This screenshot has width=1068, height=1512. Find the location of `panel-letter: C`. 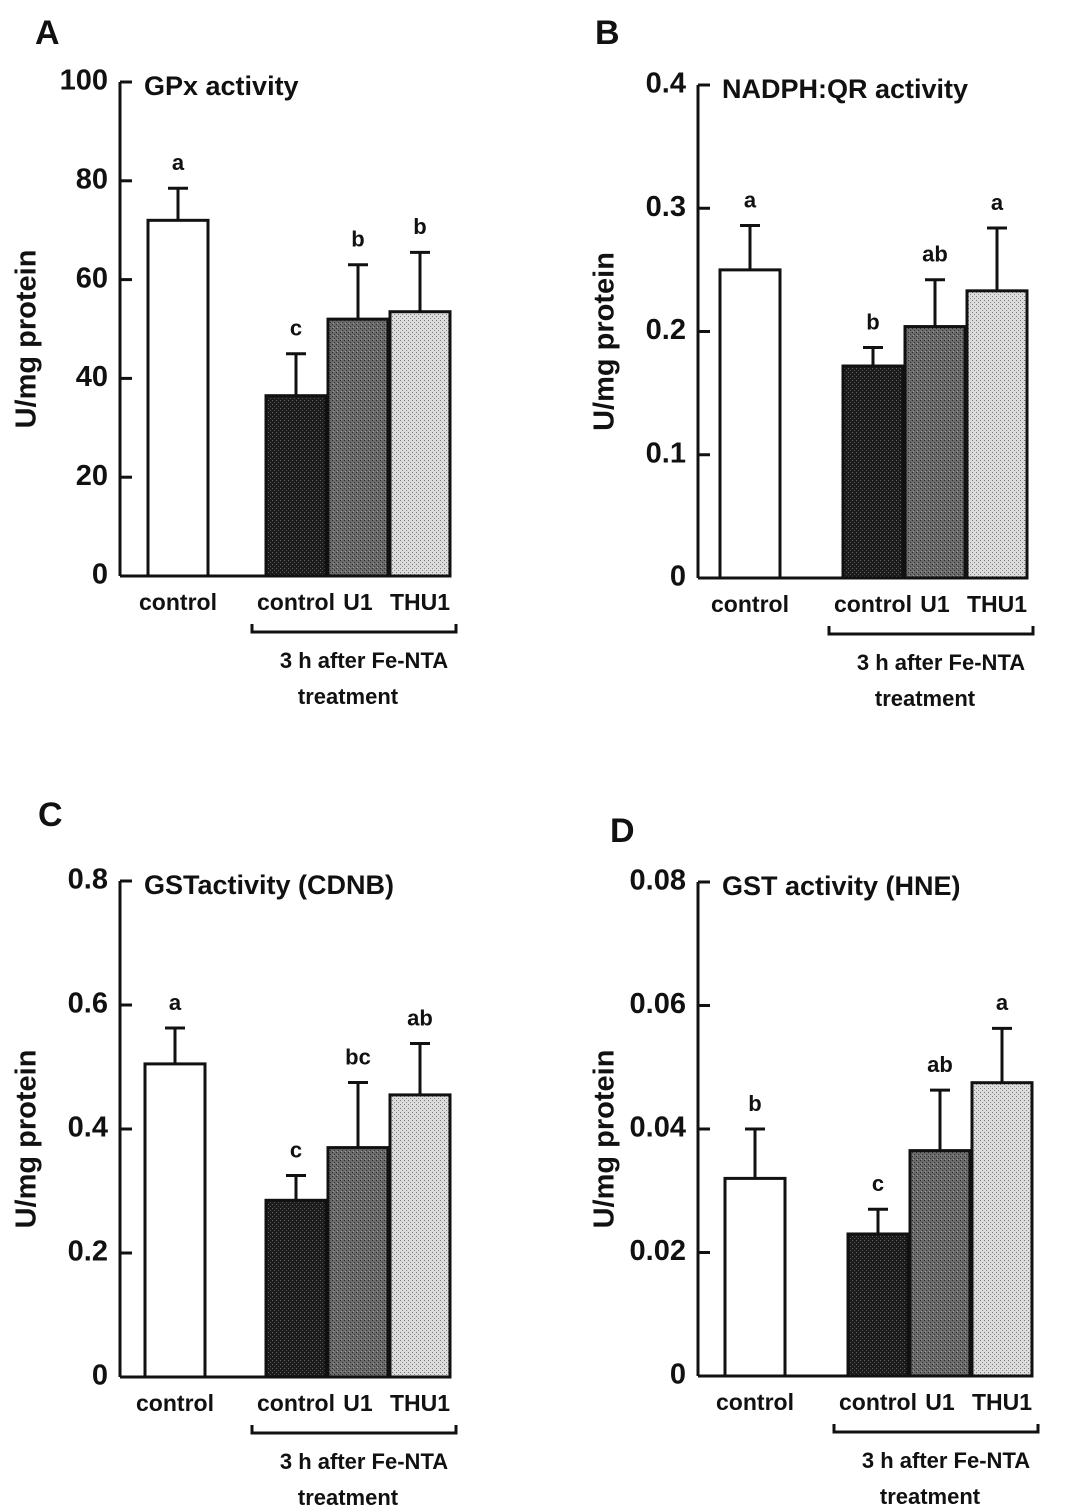

panel-letter: C is located at coordinates (50, 815).